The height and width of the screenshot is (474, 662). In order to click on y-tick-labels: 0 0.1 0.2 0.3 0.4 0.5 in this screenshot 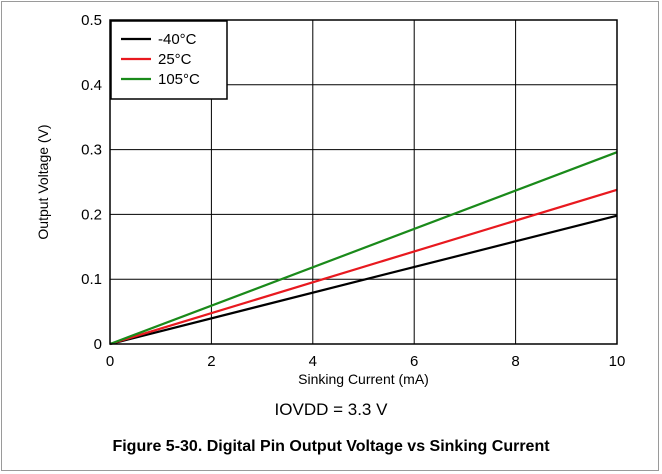, I will do `click(91, 182)`.